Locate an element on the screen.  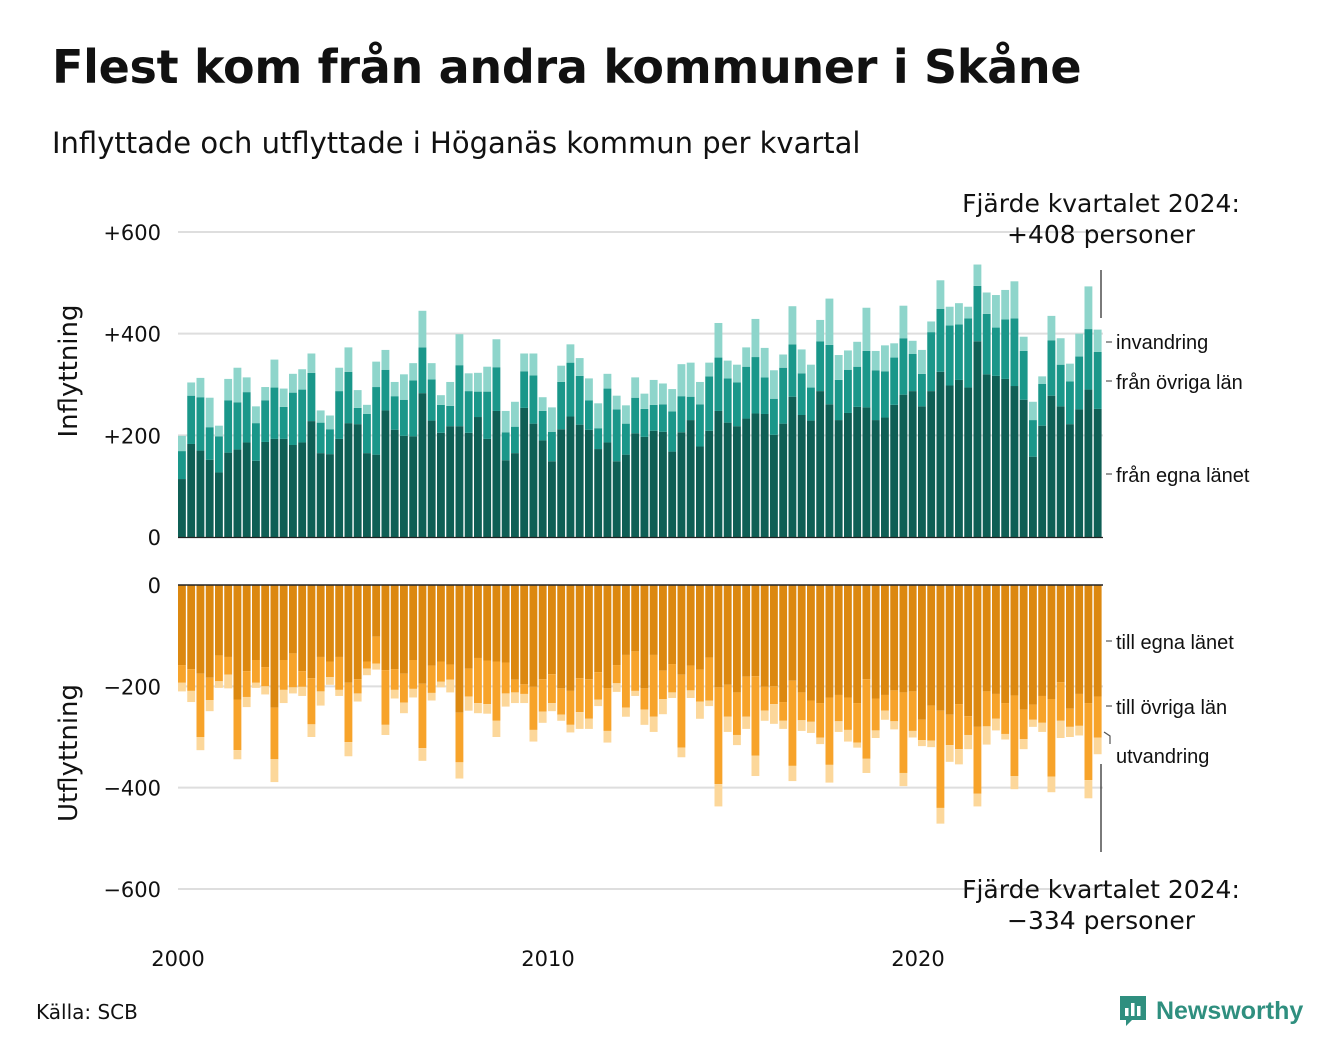
bar-in_ovriga-2022-Q4 is located at coordinates (1023, 375).